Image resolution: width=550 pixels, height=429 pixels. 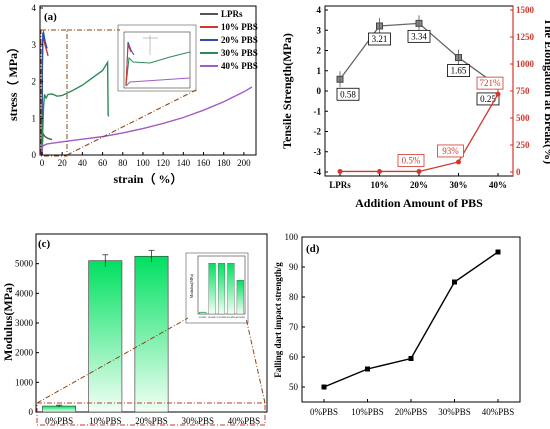 I want to click on x-tick-label: 30%PBS, so click(x=197, y=421).